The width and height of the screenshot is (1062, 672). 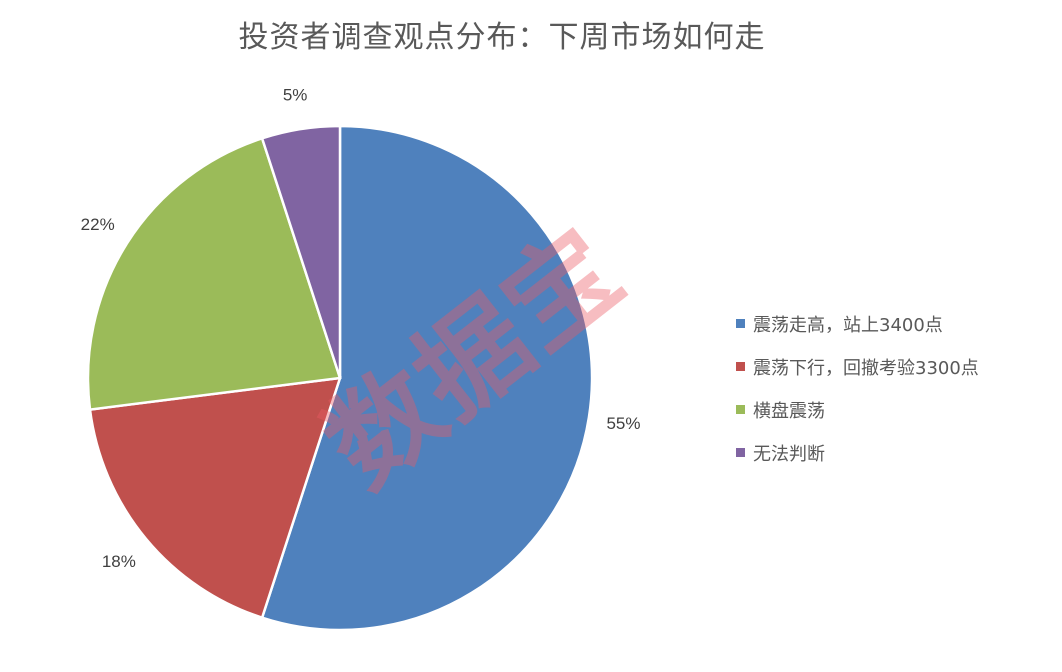 I want to click on legend-item: 无法判断, so click(x=857, y=452).